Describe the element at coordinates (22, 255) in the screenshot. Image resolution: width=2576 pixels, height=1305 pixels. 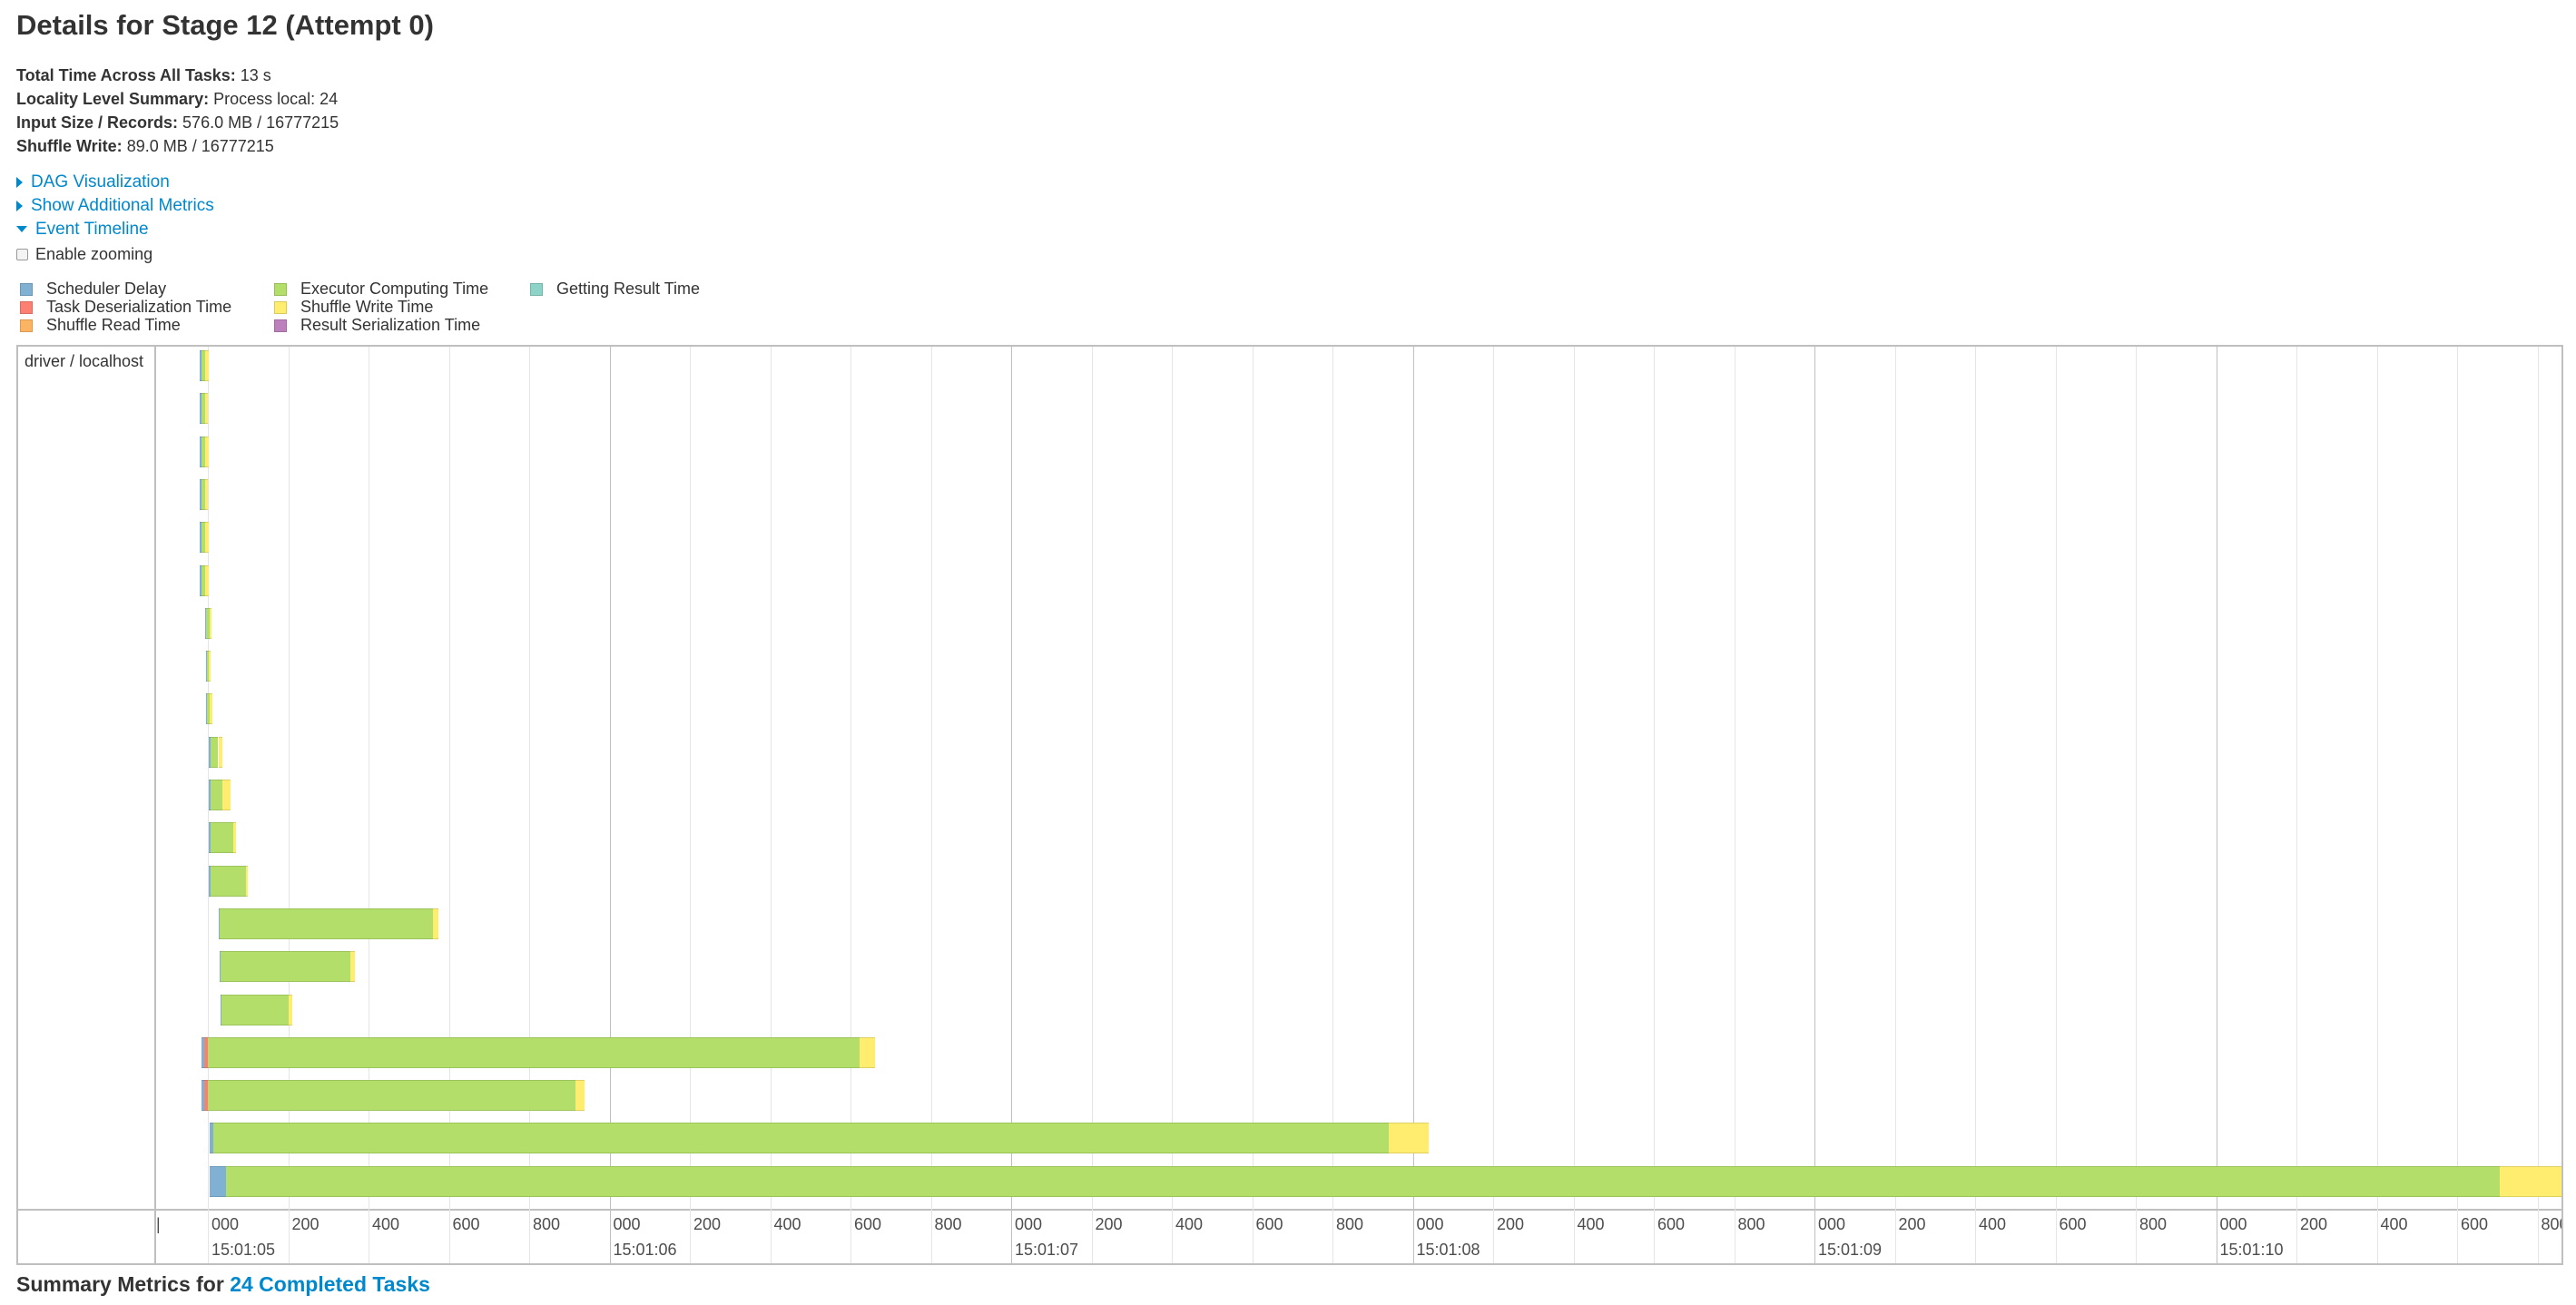
I see `enable-zooming-checkbox` at that location.